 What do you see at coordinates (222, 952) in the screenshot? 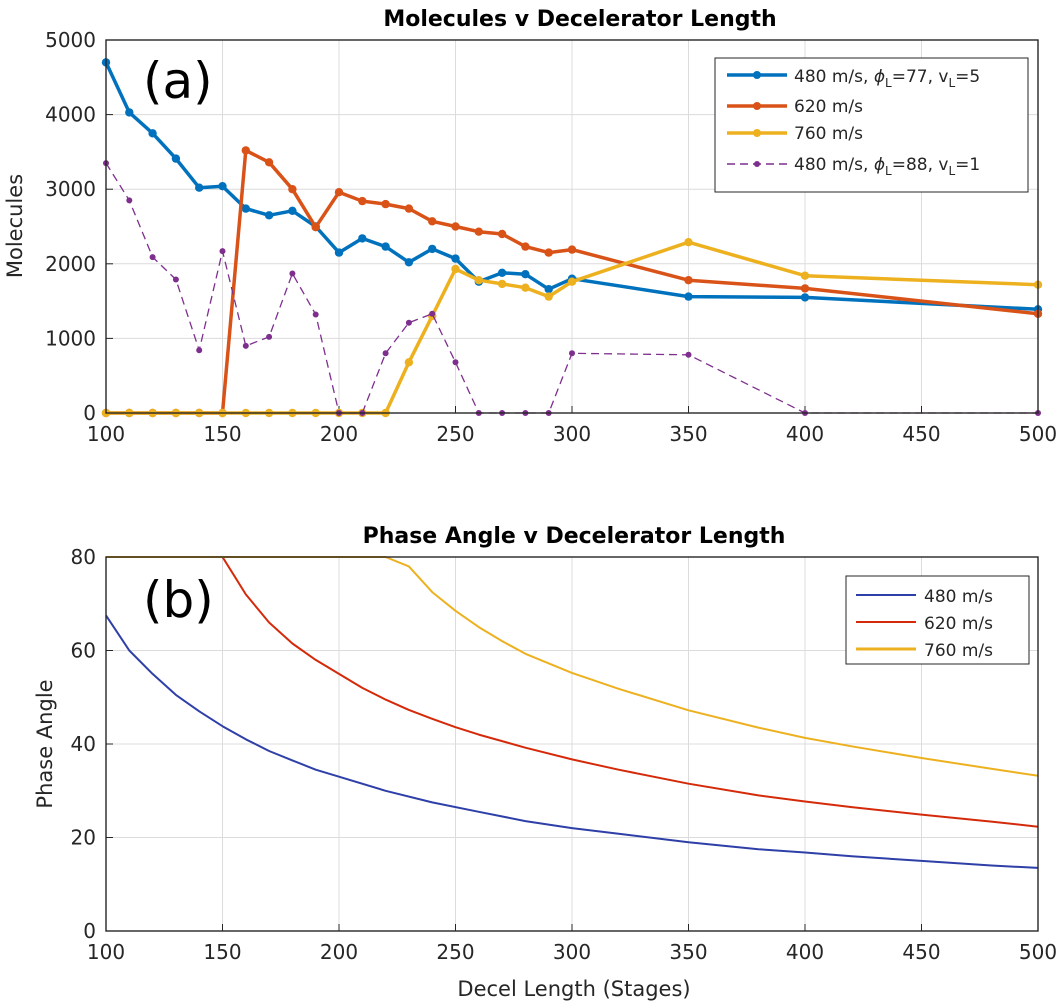
I see `x-tick-label: 150` at bounding box center [222, 952].